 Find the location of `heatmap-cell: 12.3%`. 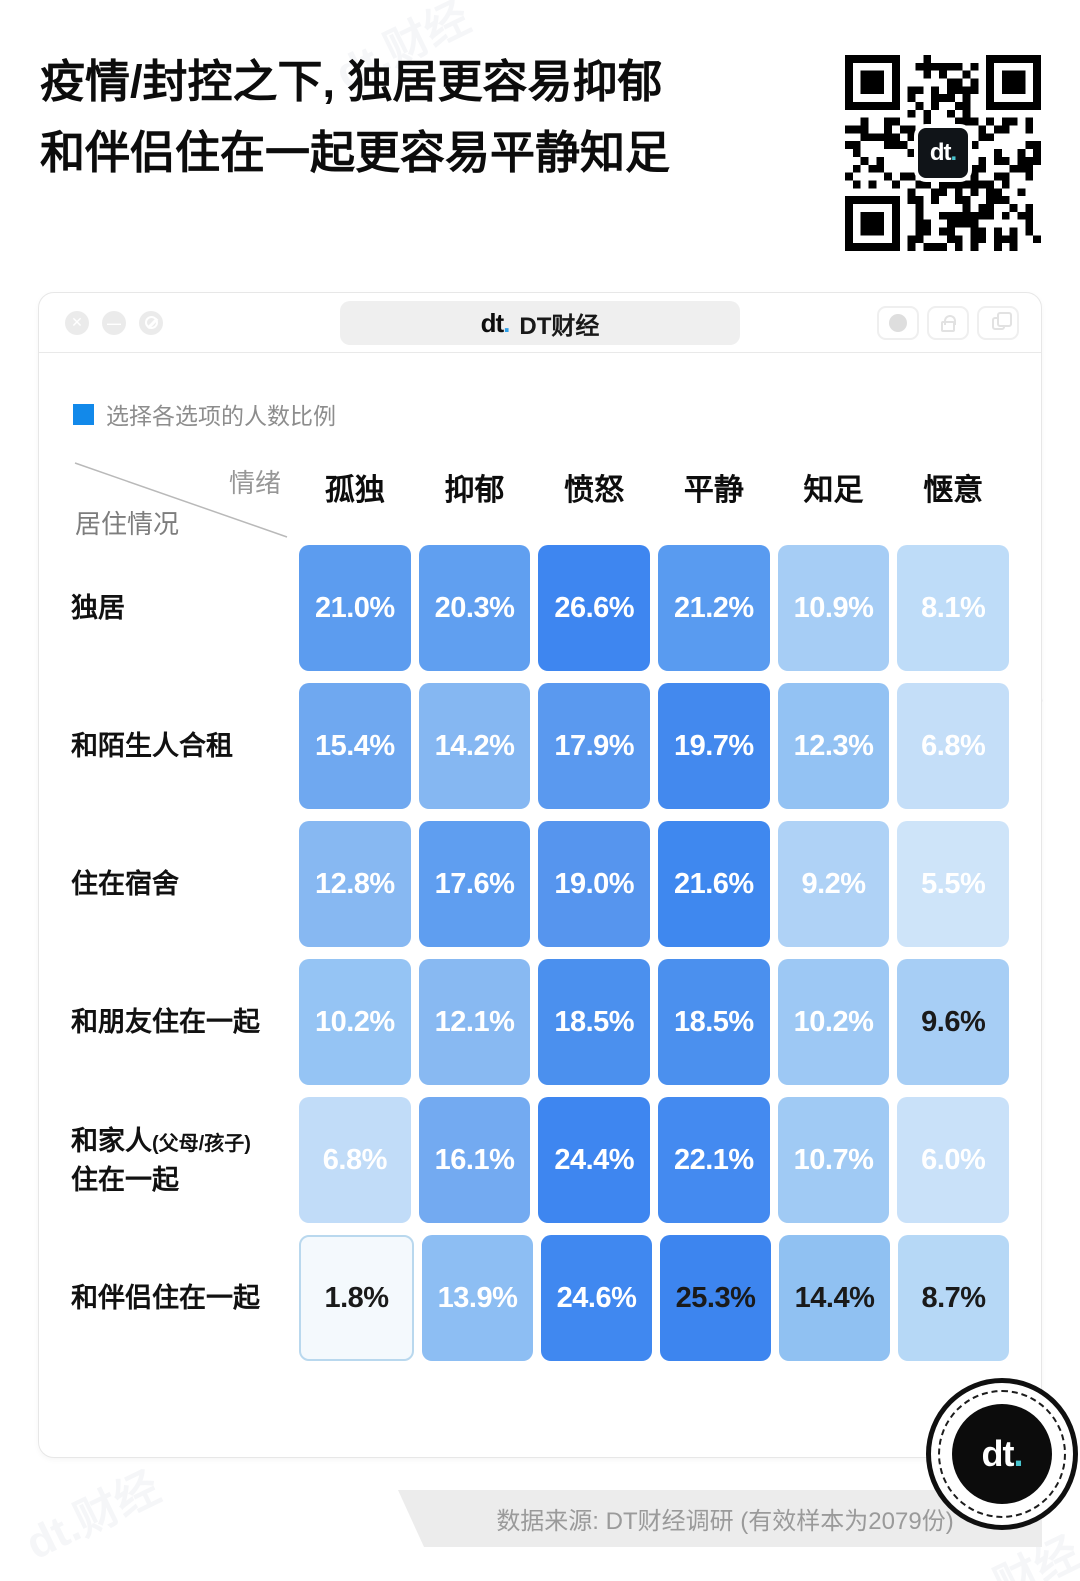

heatmap-cell: 12.3% is located at coordinates (833, 746).